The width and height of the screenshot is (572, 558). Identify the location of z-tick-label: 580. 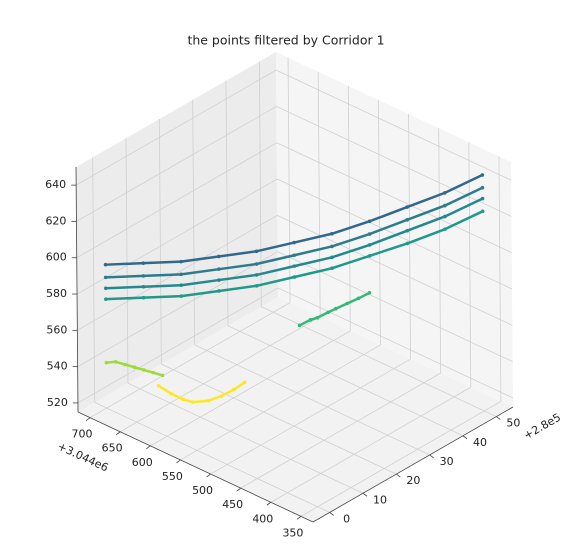
(56, 293).